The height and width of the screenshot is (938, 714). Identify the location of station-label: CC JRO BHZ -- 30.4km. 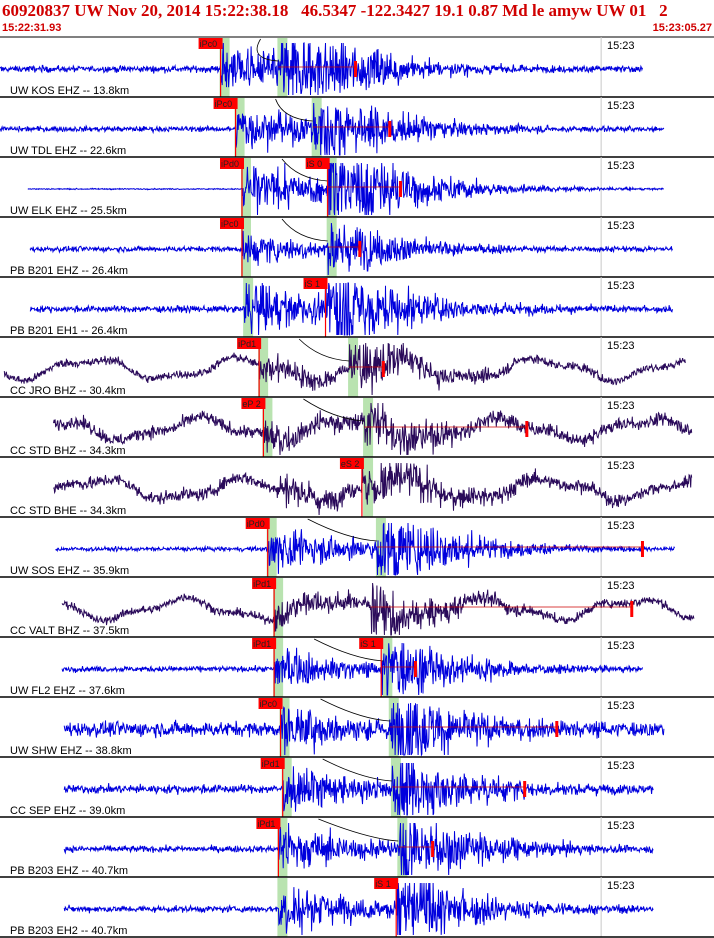
(68, 391).